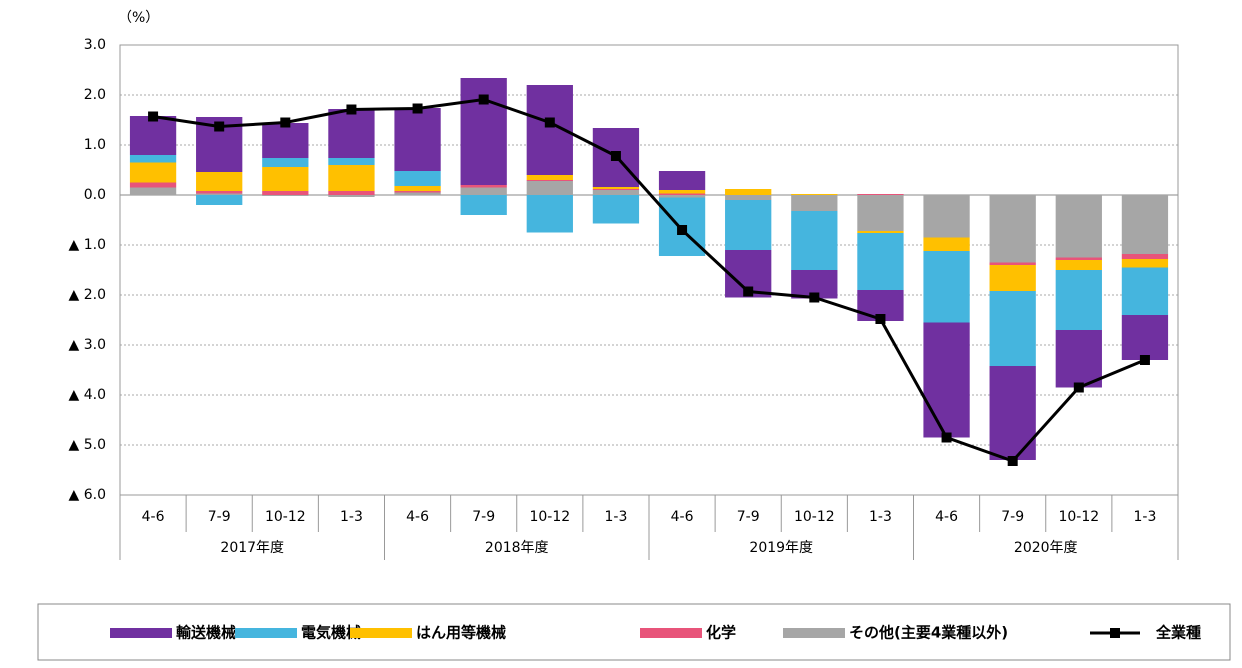  I want to click on y-tick-label: ▲ 1.0, so click(87, 245).